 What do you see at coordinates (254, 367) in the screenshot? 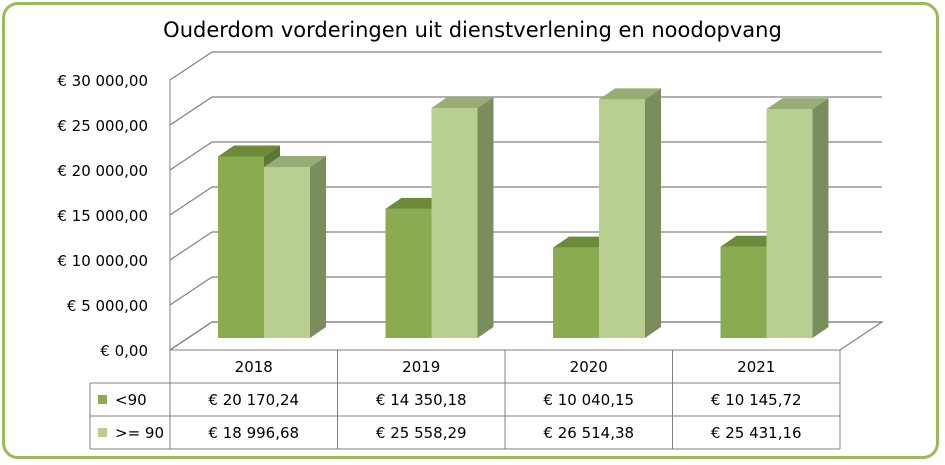
I see `x-tick-label: 2018` at bounding box center [254, 367].